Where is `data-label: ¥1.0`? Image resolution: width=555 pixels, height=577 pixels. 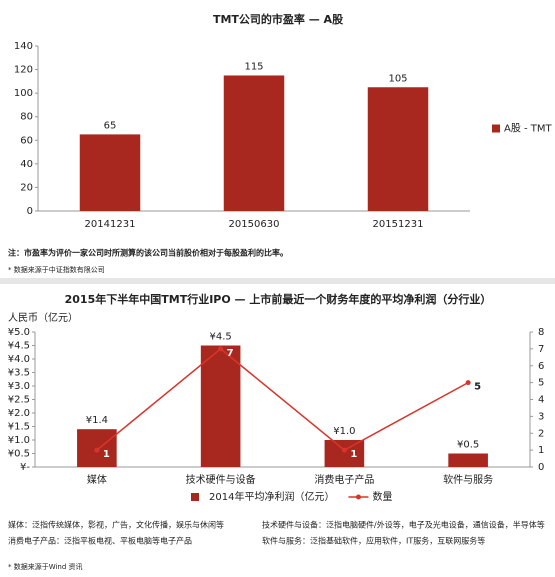 data-label: ¥1.0 is located at coordinates (344, 431).